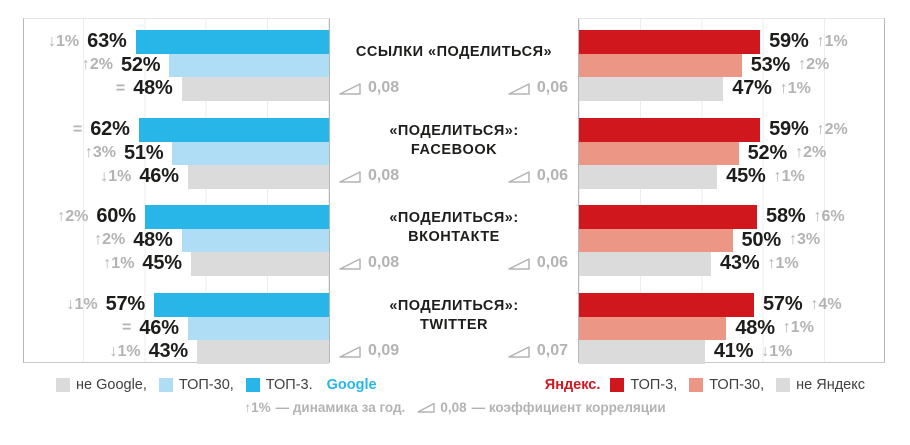 The image size is (910, 445). What do you see at coordinates (384, 350) in the screenshot?
I see `correlation-value: 0,09` at bounding box center [384, 350].